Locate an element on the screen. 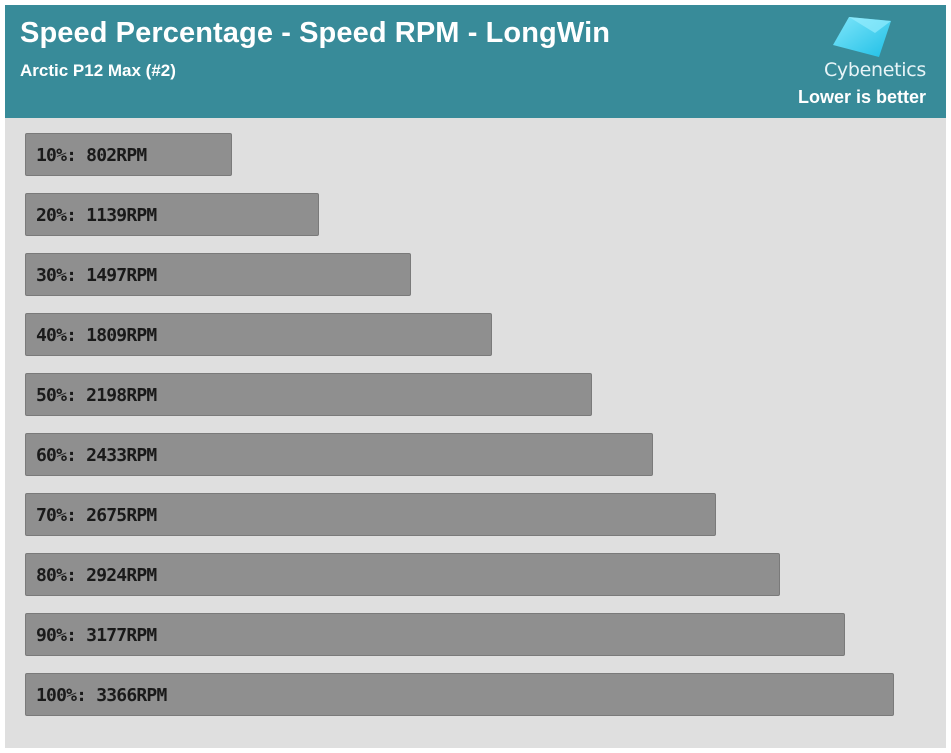 The width and height of the screenshot is (951, 753). cybenetics-logo-icon is located at coordinates (862, 37).